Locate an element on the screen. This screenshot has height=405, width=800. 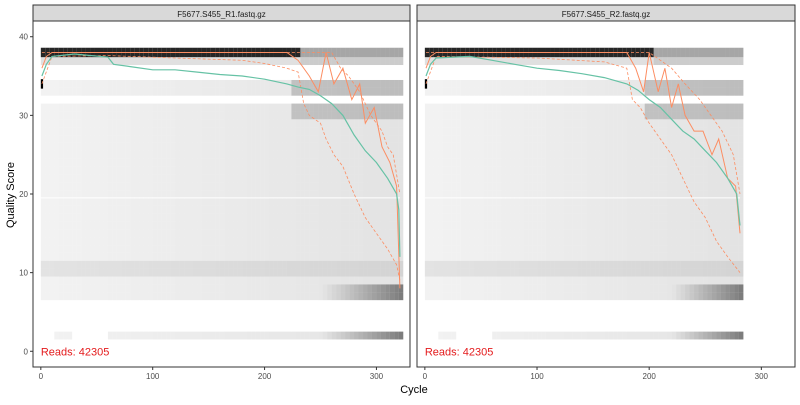
x-tick-label: 300 is located at coordinates (377, 376).